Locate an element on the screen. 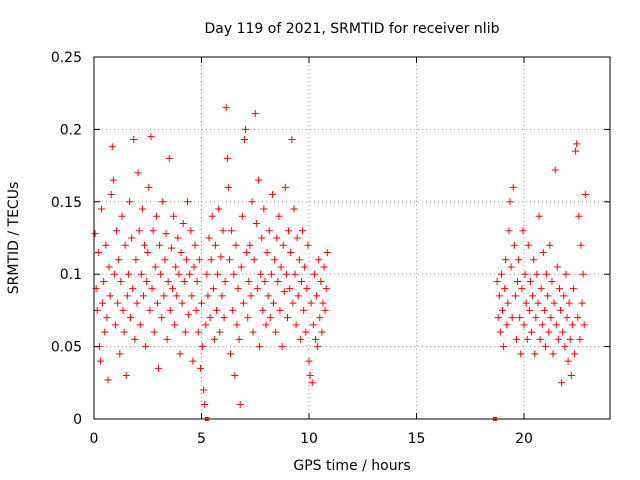  x-tick-label: 10 is located at coordinates (309, 439).